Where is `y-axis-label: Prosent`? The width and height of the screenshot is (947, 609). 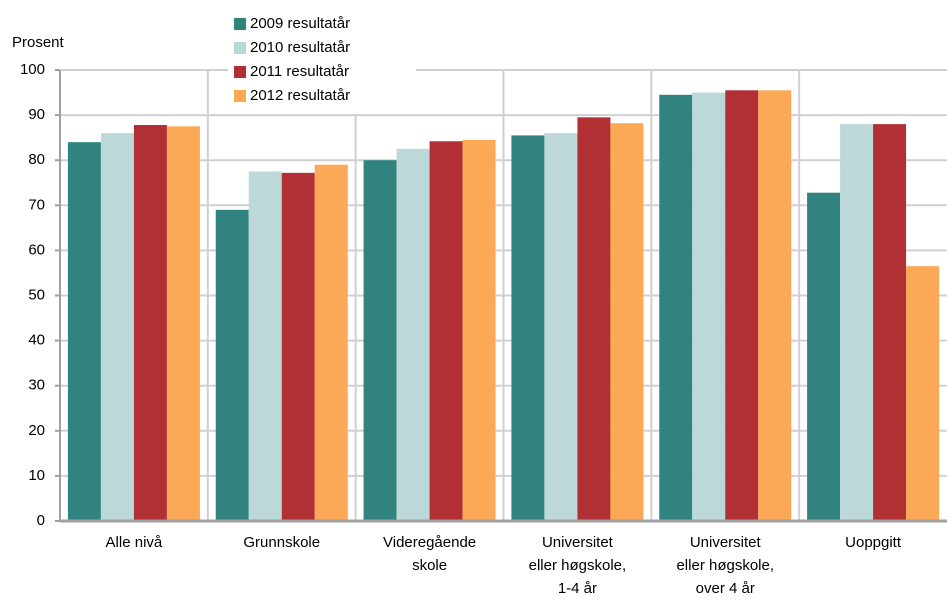 y-axis-label: Prosent is located at coordinates (38, 42).